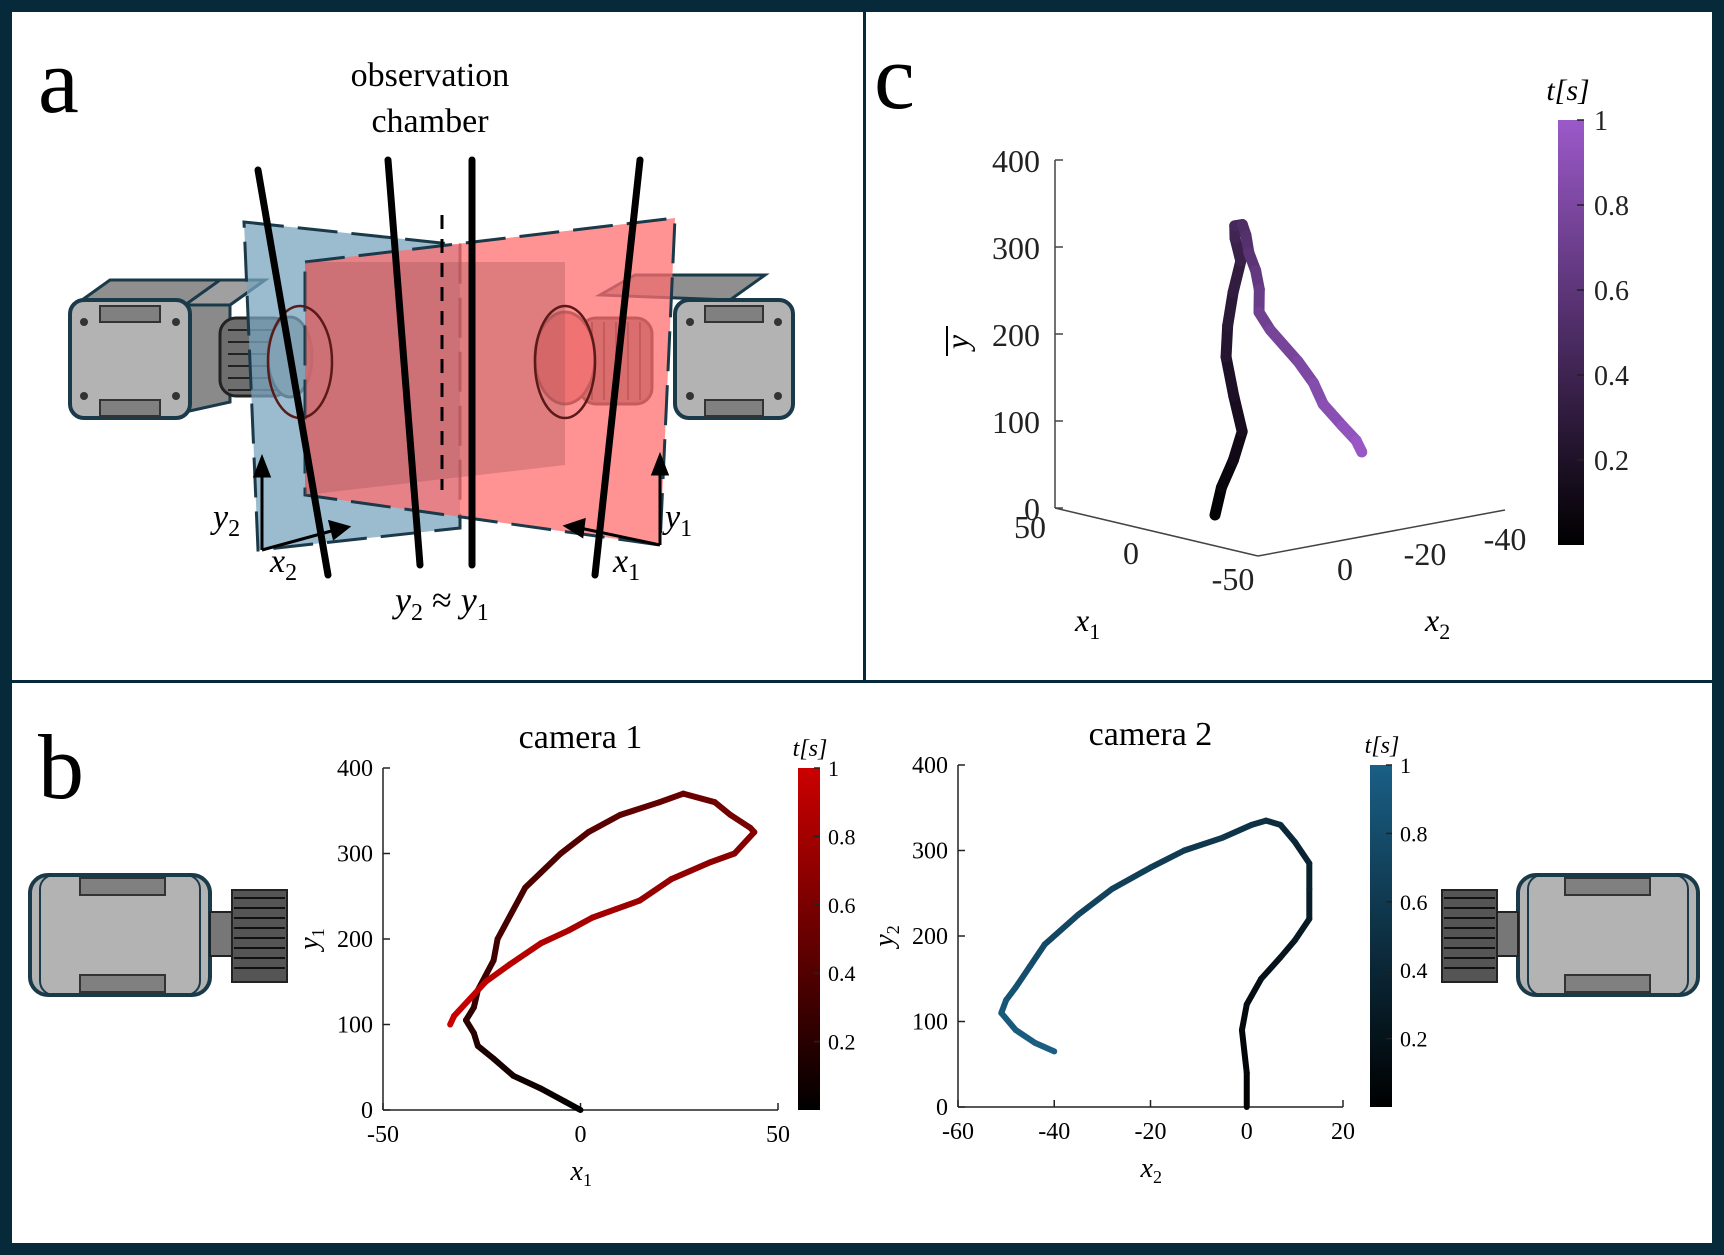  Describe the element at coordinates (1016, 422) in the screenshot. I see `c-y-tick-label: 100` at that location.